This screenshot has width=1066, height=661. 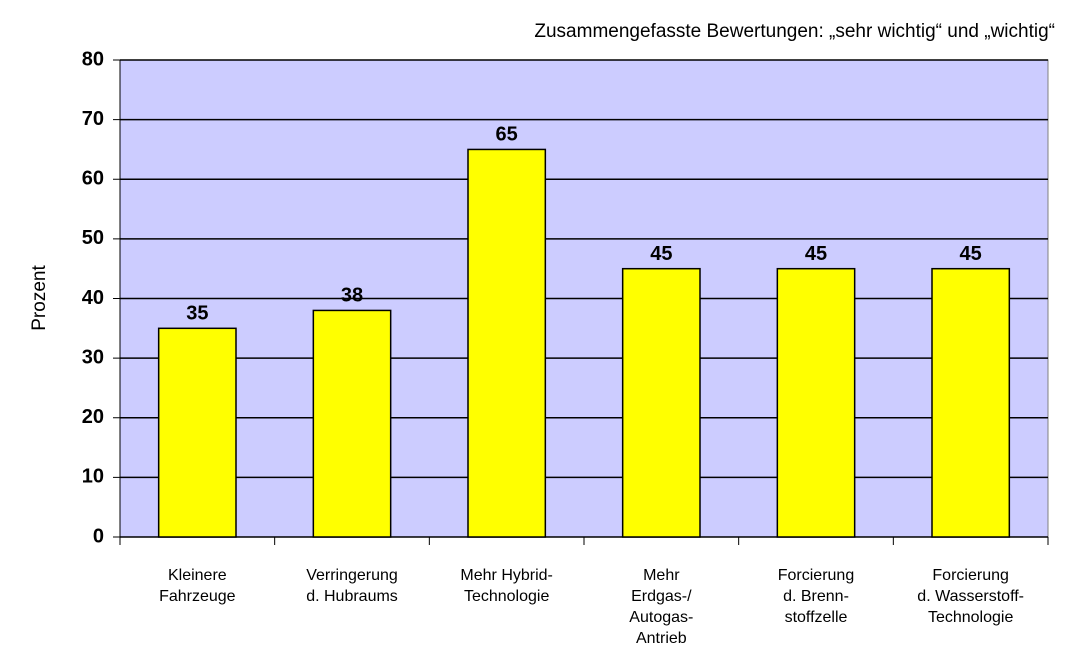 I want to click on y-tick-label: 80, so click(x=93, y=59).